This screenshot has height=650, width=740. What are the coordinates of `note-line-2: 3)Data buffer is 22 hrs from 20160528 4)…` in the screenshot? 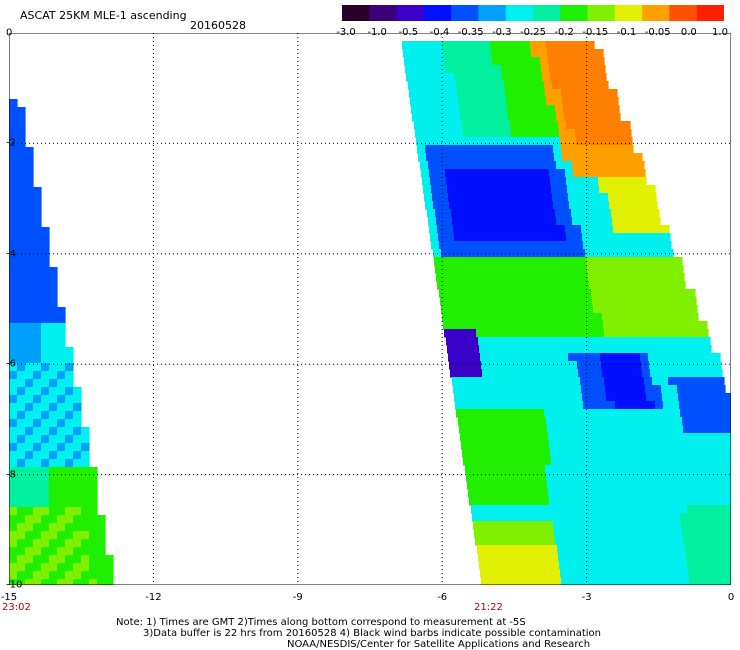 It's located at (372, 633).